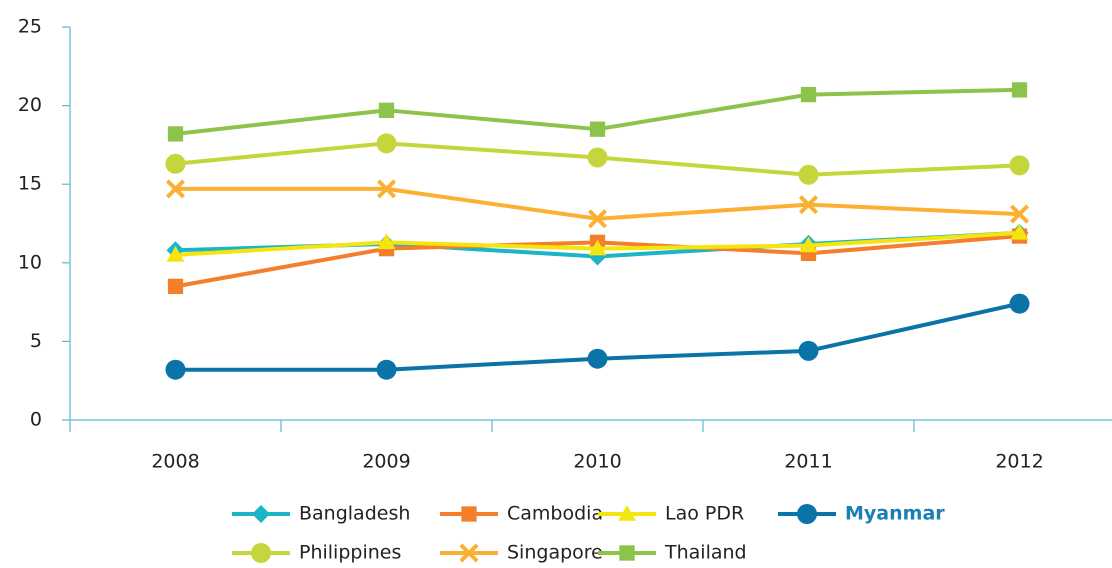  Describe the element at coordinates (1019, 462) in the screenshot. I see `x-tick-label: 2012` at that location.